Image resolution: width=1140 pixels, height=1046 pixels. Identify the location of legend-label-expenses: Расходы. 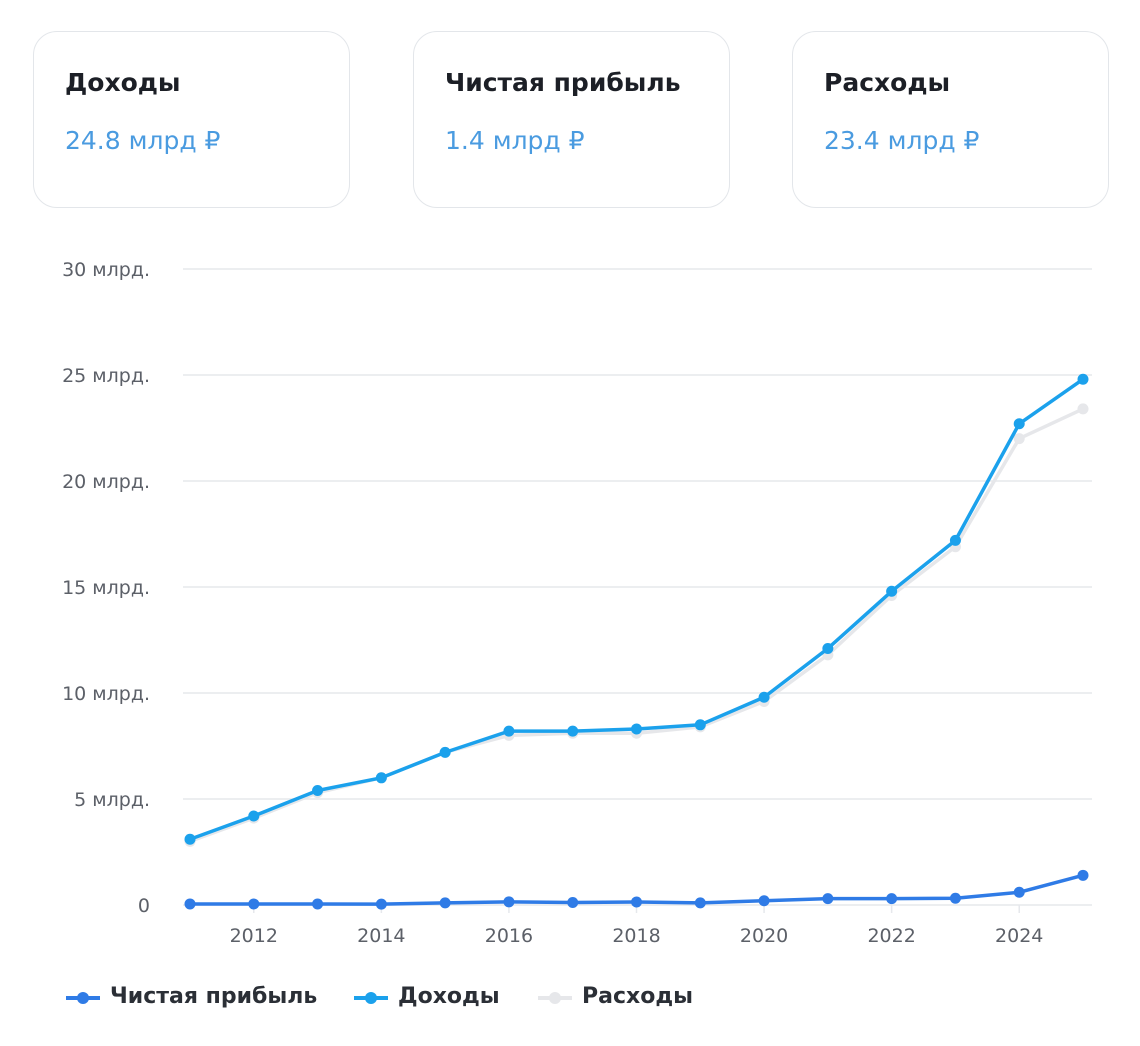
(637, 996).